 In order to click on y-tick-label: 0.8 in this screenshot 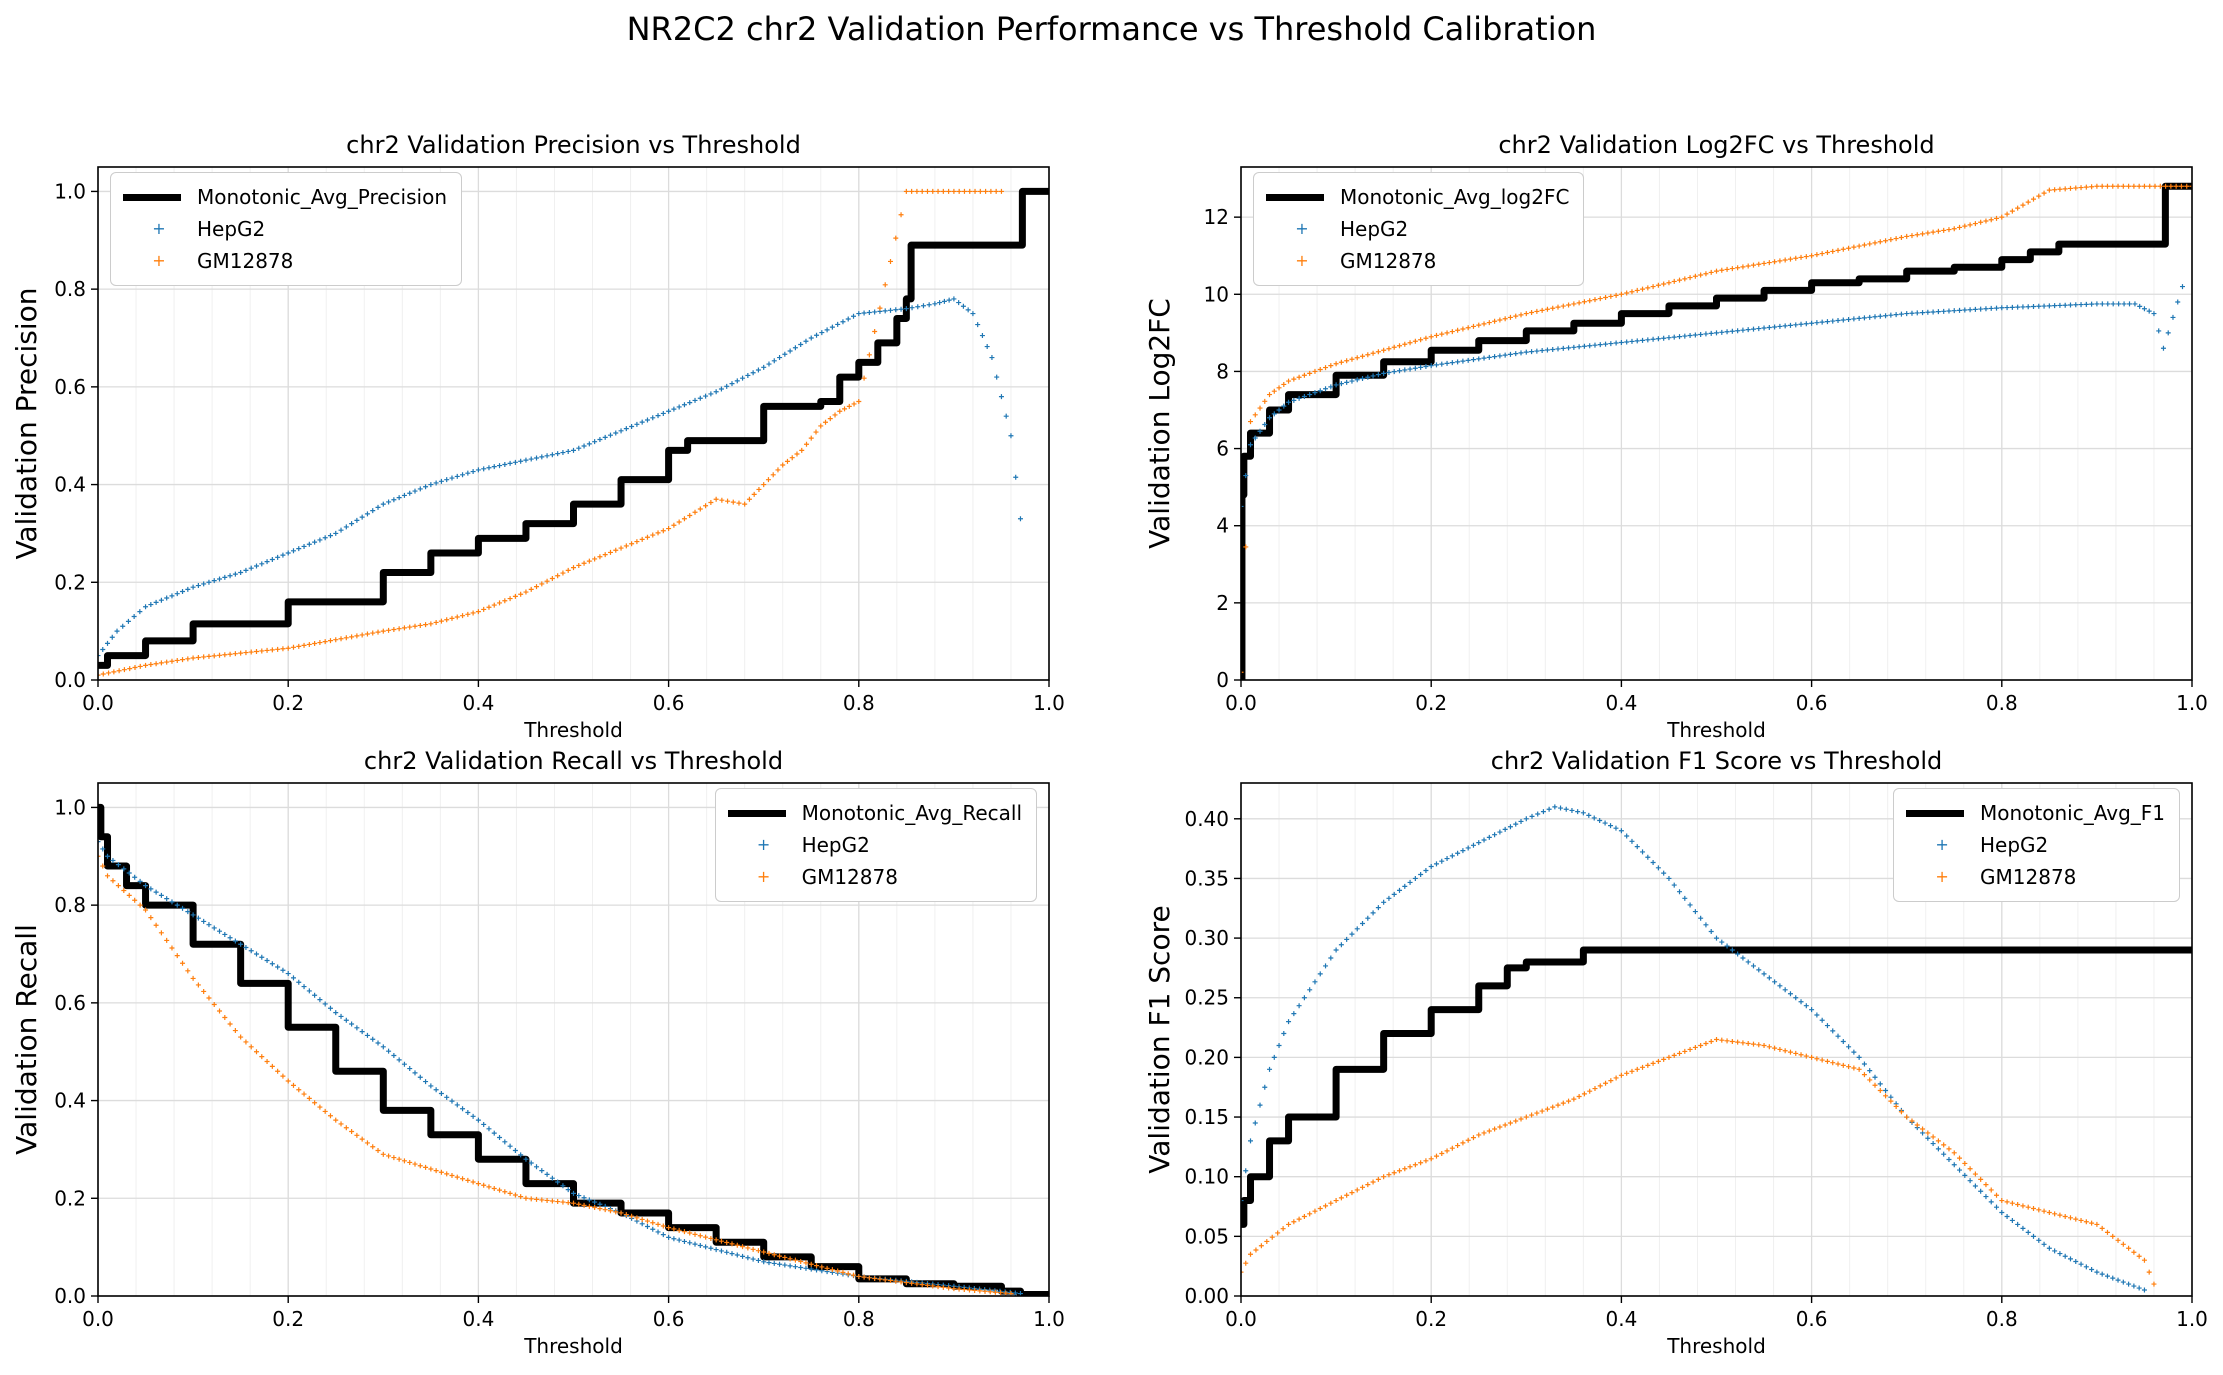, I will do `click(70, 905)`.